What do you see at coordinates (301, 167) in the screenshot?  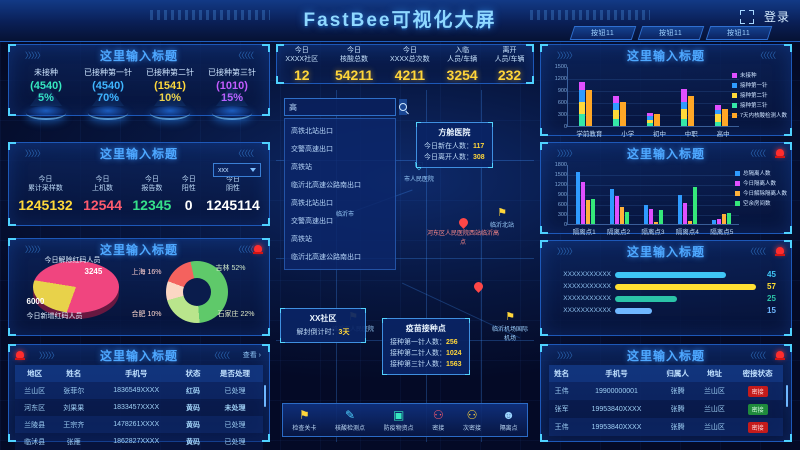 I see `suggestion-item-2: 高铁站` at bounding box center [301, 167].